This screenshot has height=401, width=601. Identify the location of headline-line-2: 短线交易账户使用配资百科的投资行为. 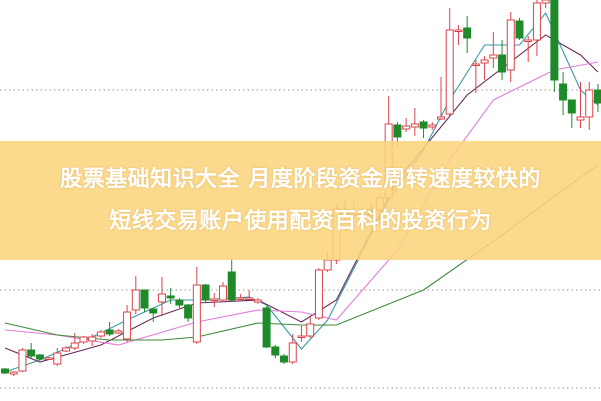
(300, 221).